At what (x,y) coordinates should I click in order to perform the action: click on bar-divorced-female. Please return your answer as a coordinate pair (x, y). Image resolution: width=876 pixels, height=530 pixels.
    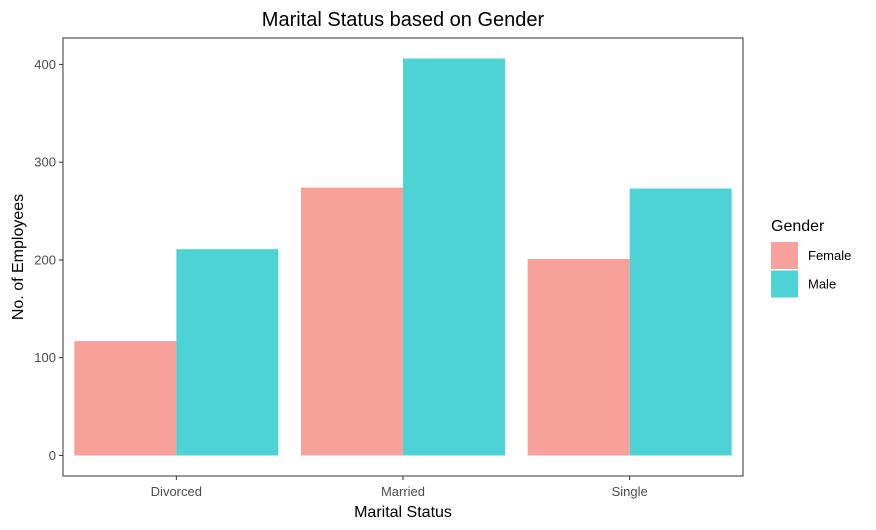
    Looking at the image, I should click on (125, 398).